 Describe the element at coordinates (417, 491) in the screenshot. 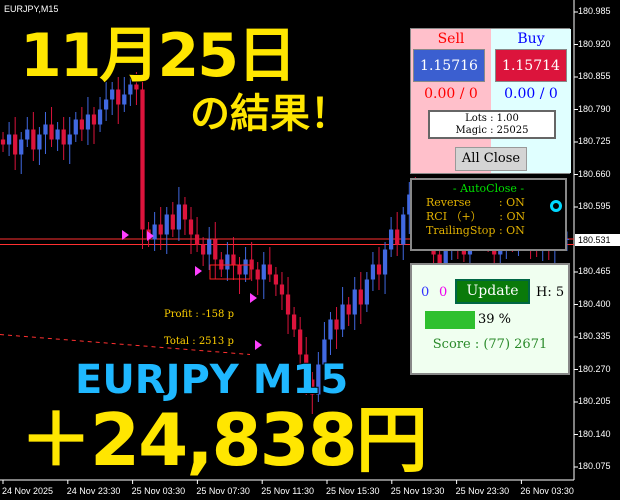

I see `time-tick: 25 Nov 19:30` at that location.